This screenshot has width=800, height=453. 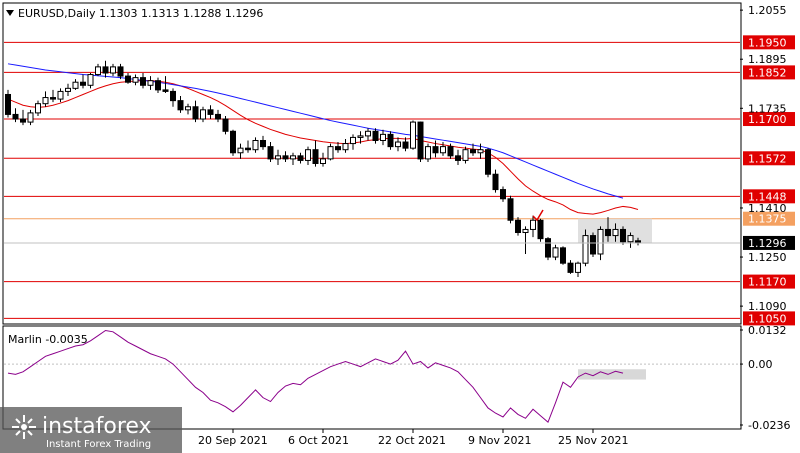 What do you see at coordinates (767, 306) in the screenshot?
I see `price-tick-label: 1.1090` at bounding box center [767, 306].